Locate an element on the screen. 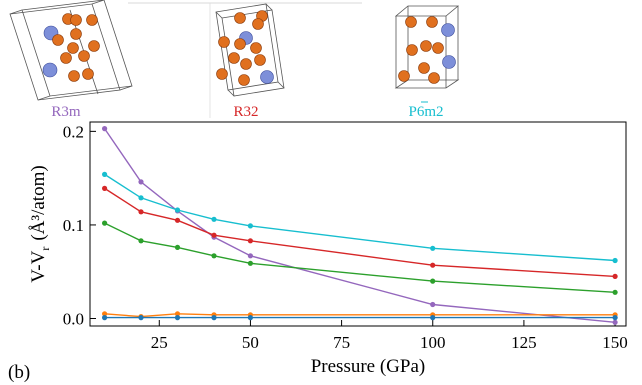 The height and width of the screenshot is (385, 642). x-axis-label: Pressure (GPa) is located at coordinates (368, 366).